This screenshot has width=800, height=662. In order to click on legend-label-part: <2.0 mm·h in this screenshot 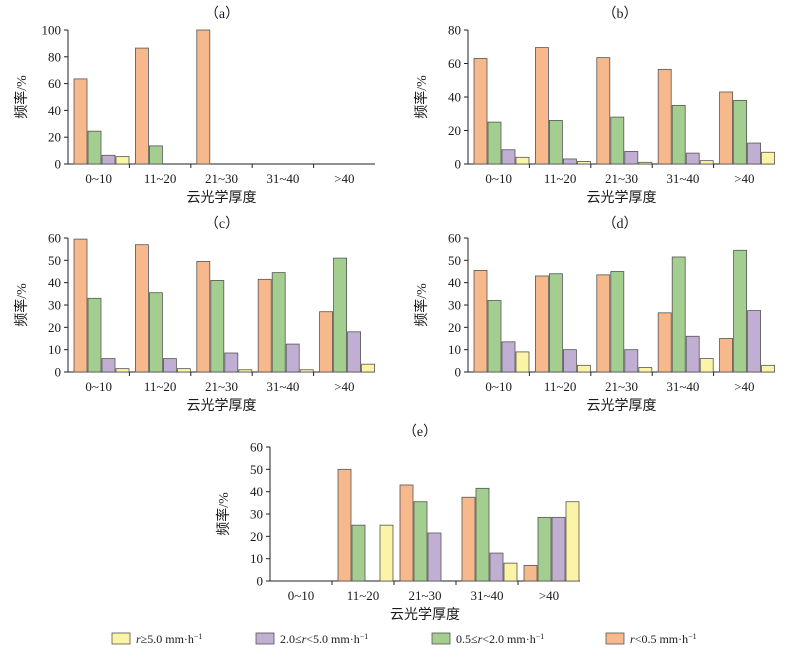, I will do `click(508, 639)`.